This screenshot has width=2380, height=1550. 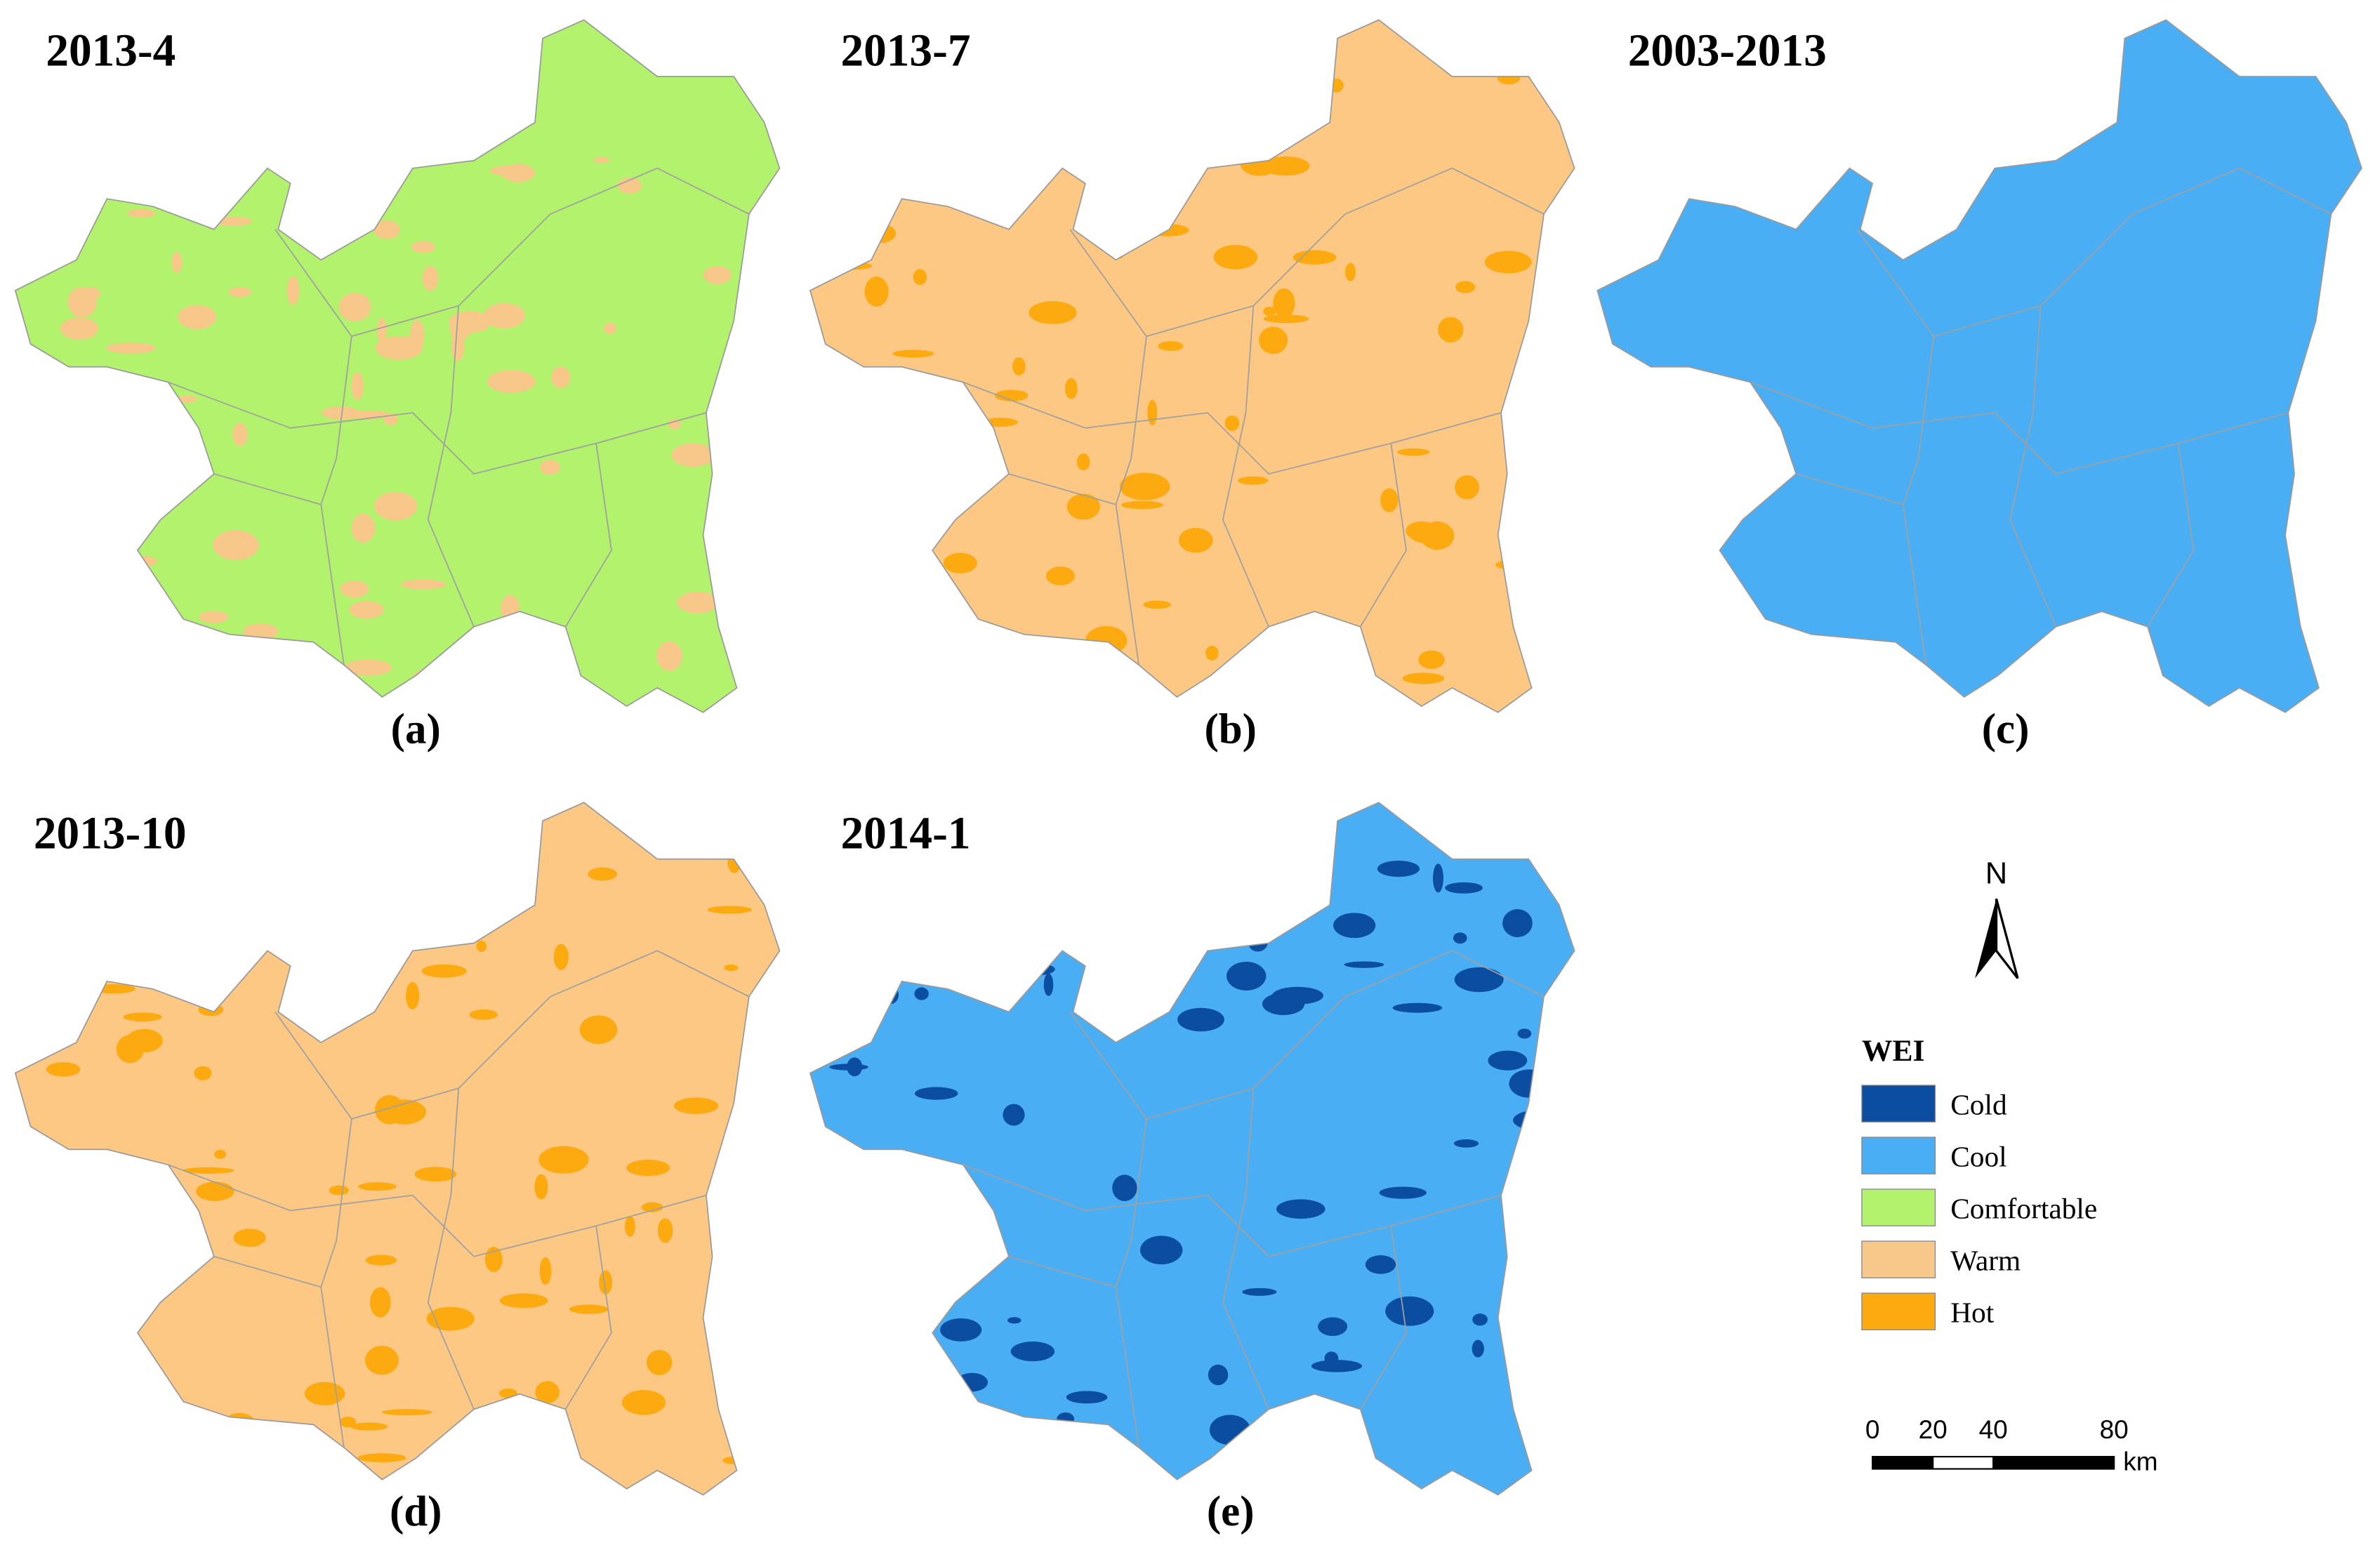 What do you see at coordinates (2007, 938) in the screenshot?
I see `north-arrow-right` at bounding box center [2007, 938].